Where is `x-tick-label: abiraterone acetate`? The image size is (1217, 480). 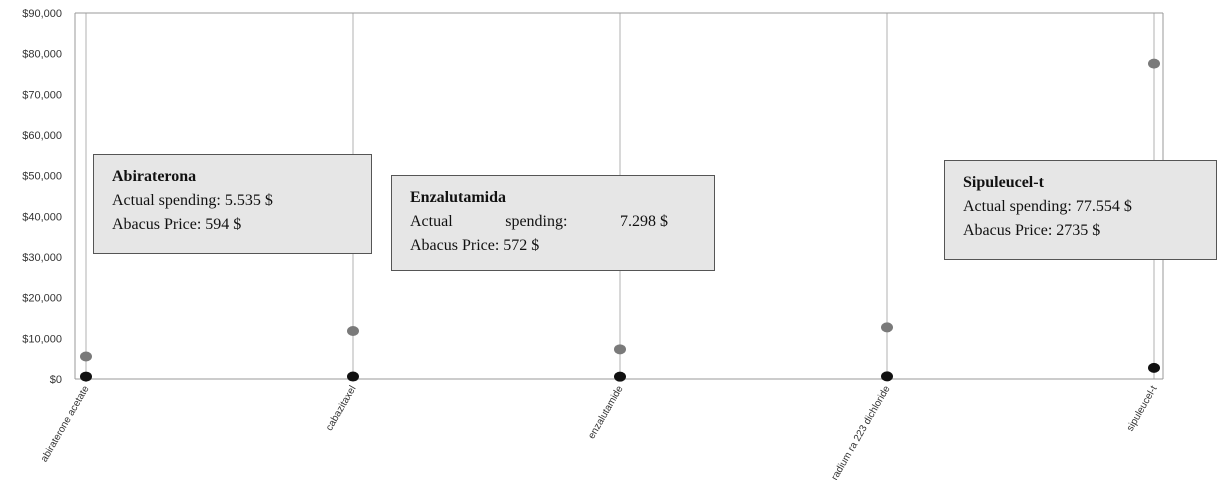 x-tick-label: abiraterone acetate is located at coordinates (65, 424).